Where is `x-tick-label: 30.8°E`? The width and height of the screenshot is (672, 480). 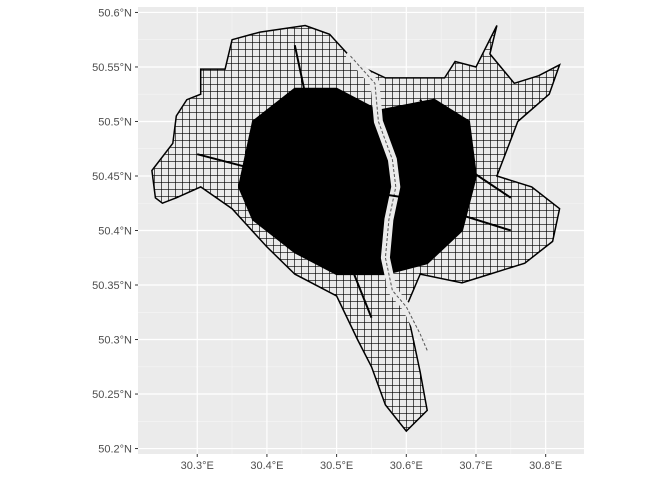 x-tick-label: 30.8°E is located at coordinates (545, 466).